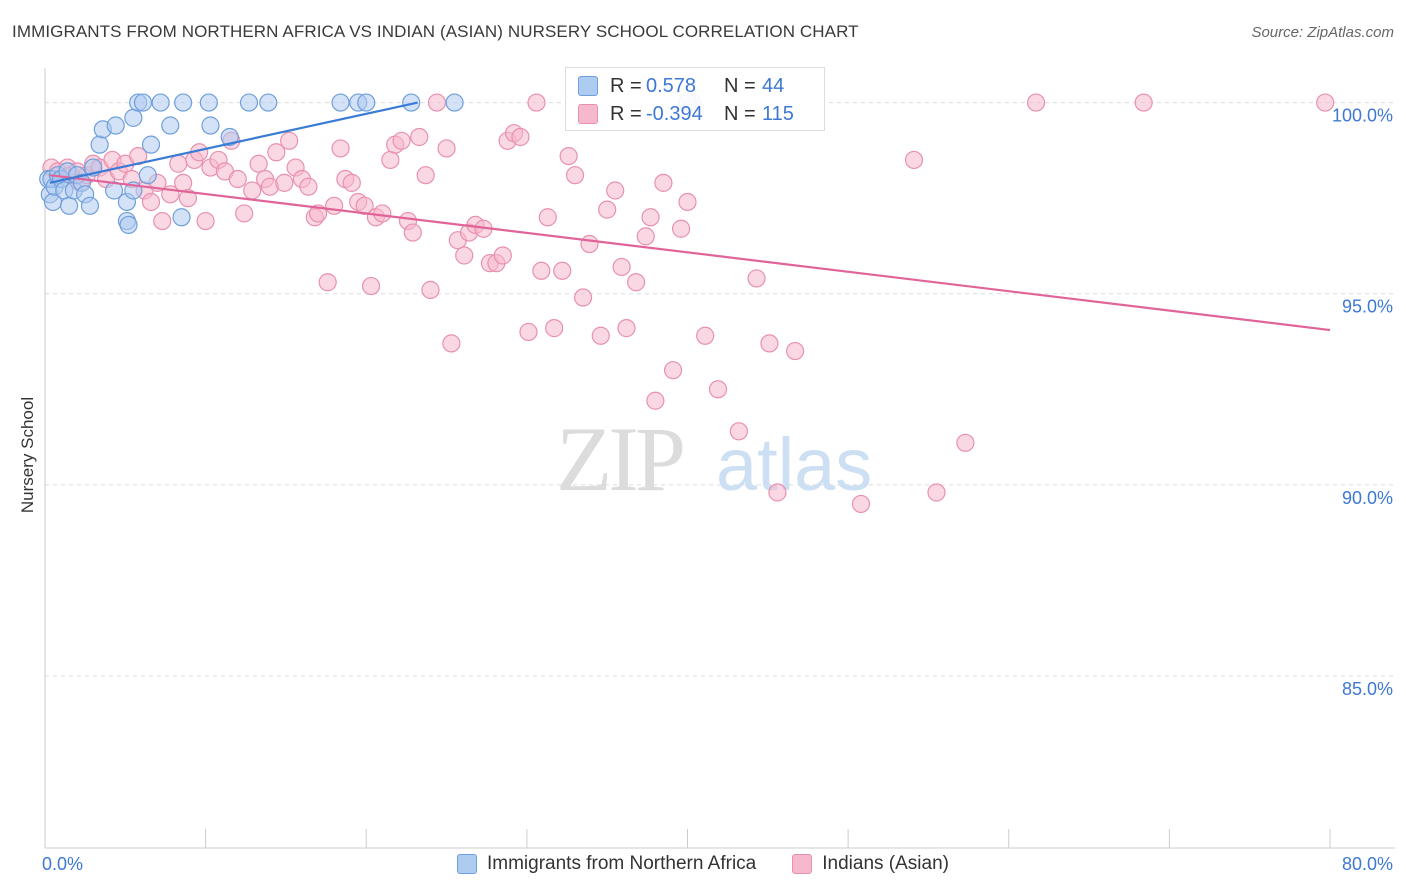 The image size is (1406, 892). I want to click on n-label: N =, so click(740, 85).